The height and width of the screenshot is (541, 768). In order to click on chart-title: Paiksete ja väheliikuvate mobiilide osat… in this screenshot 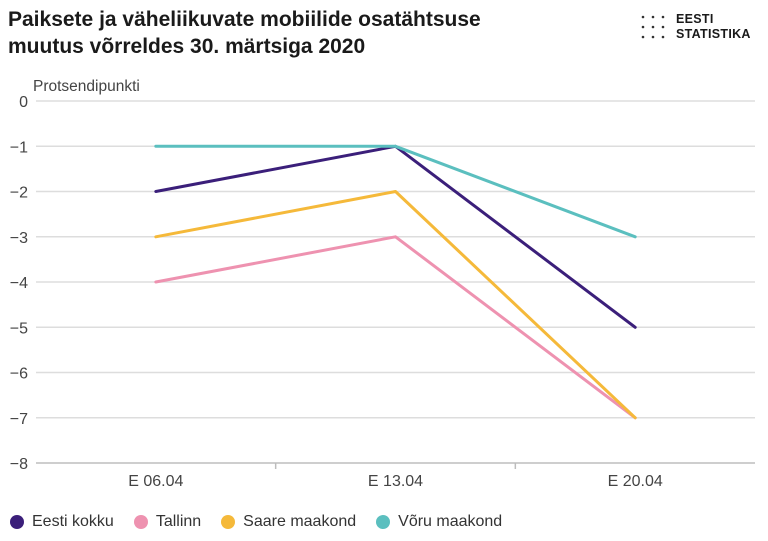, I will do `click(244, 33)`.